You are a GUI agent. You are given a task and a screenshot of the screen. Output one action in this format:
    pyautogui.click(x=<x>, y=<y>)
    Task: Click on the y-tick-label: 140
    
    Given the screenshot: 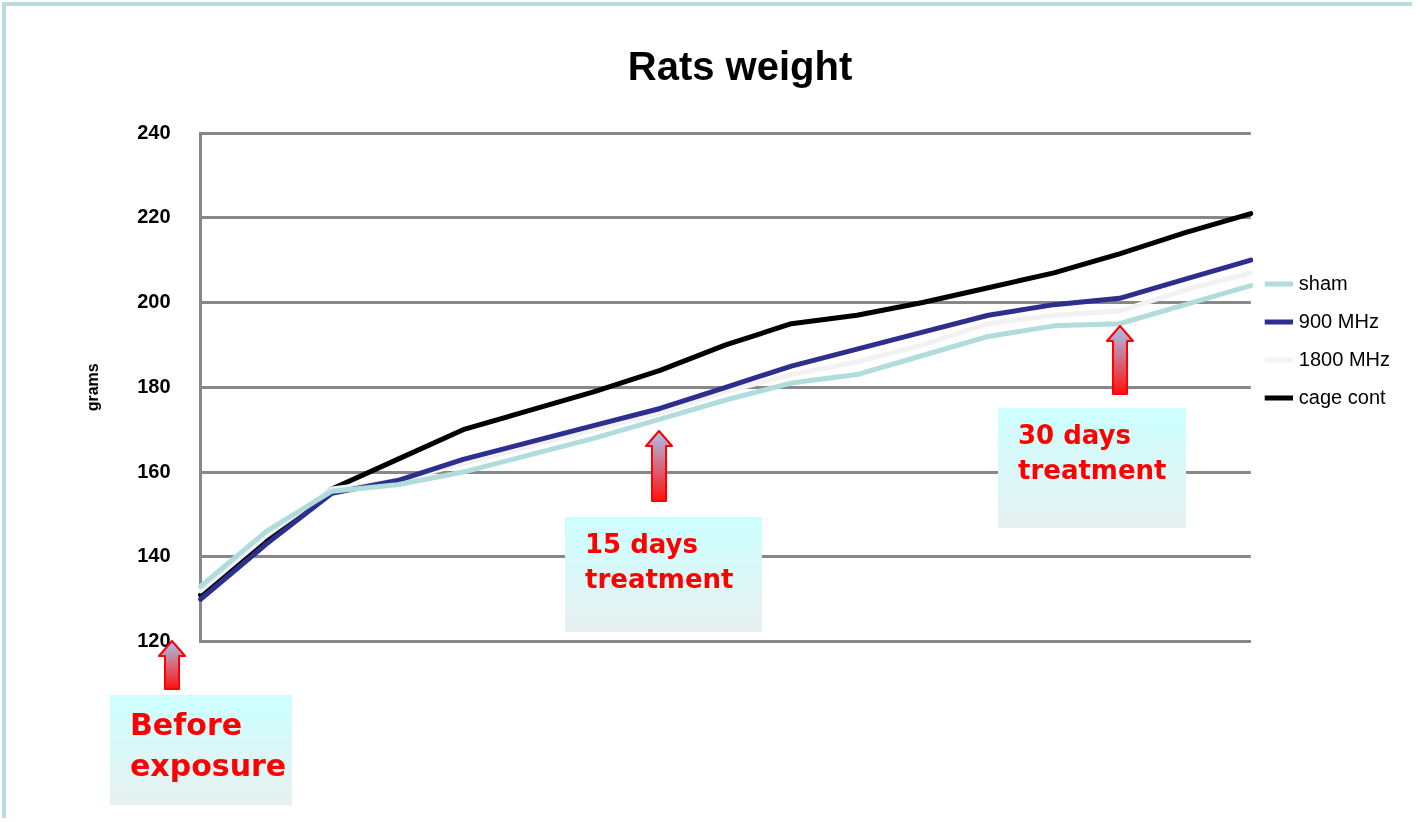 What is the action you would take?
    pyautogui.click(x=154, y=555)
    